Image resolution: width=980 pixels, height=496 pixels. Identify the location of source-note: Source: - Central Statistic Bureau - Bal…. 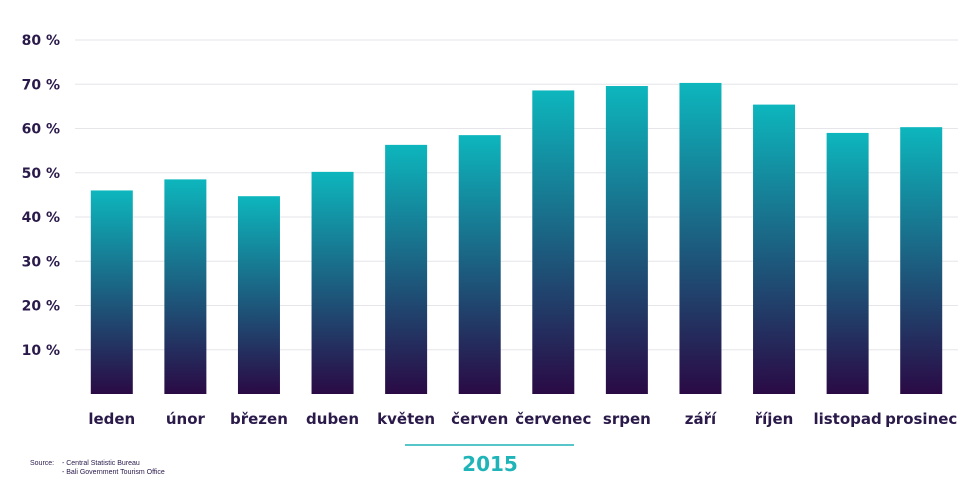
(97, 468).